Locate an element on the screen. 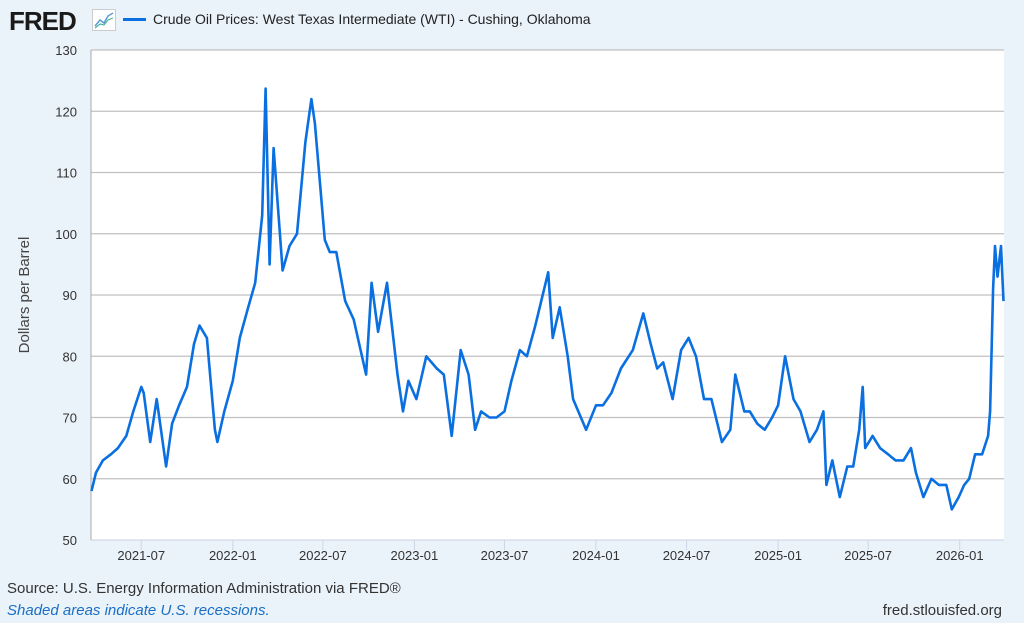  x-tick-label: 2026-01 is located at coordinates (960, 555).